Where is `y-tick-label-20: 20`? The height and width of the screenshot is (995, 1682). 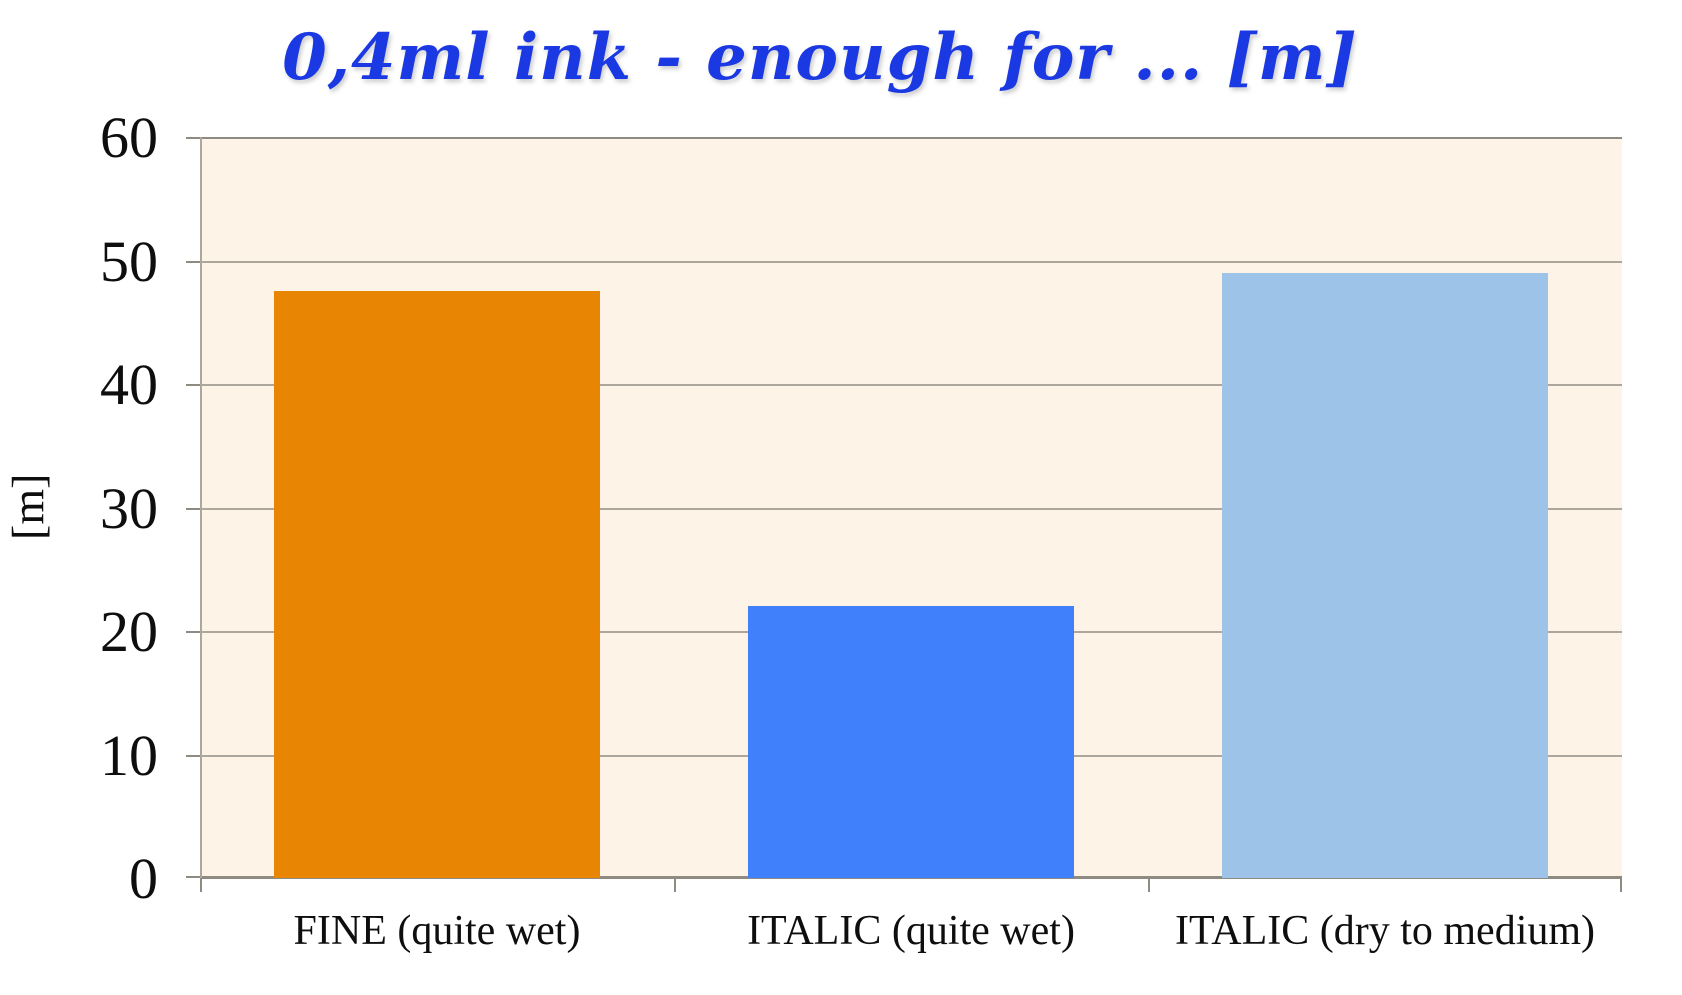 y-tick-label-20: 20 is located at coordinates (129, 631).